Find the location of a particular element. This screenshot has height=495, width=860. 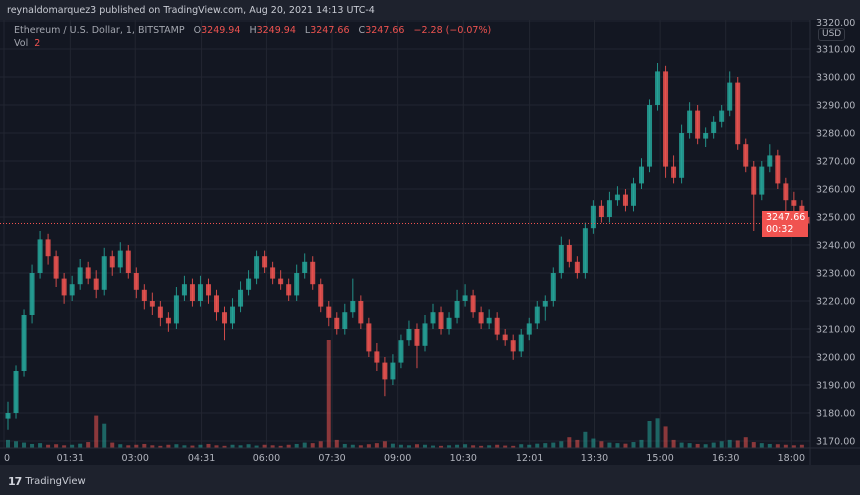

last-price-label: 3247.66 00:32 is located at coordinates (785, 224).